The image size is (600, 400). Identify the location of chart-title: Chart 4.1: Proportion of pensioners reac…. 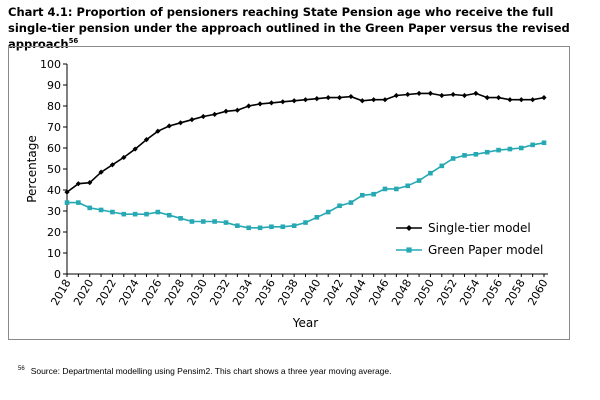
(300, 28).